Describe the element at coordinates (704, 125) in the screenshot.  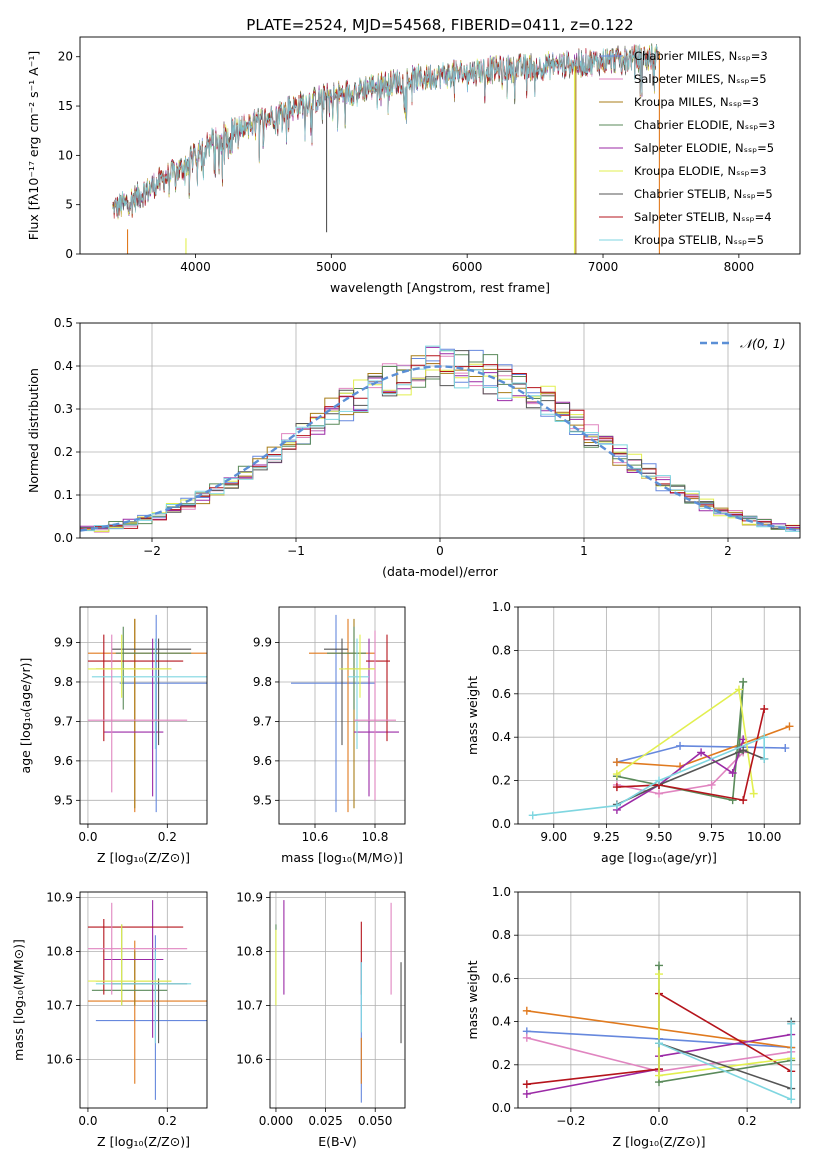
I see `legend-label: Chabrier ELODIE, Nₛₛₚ=3` at that location.